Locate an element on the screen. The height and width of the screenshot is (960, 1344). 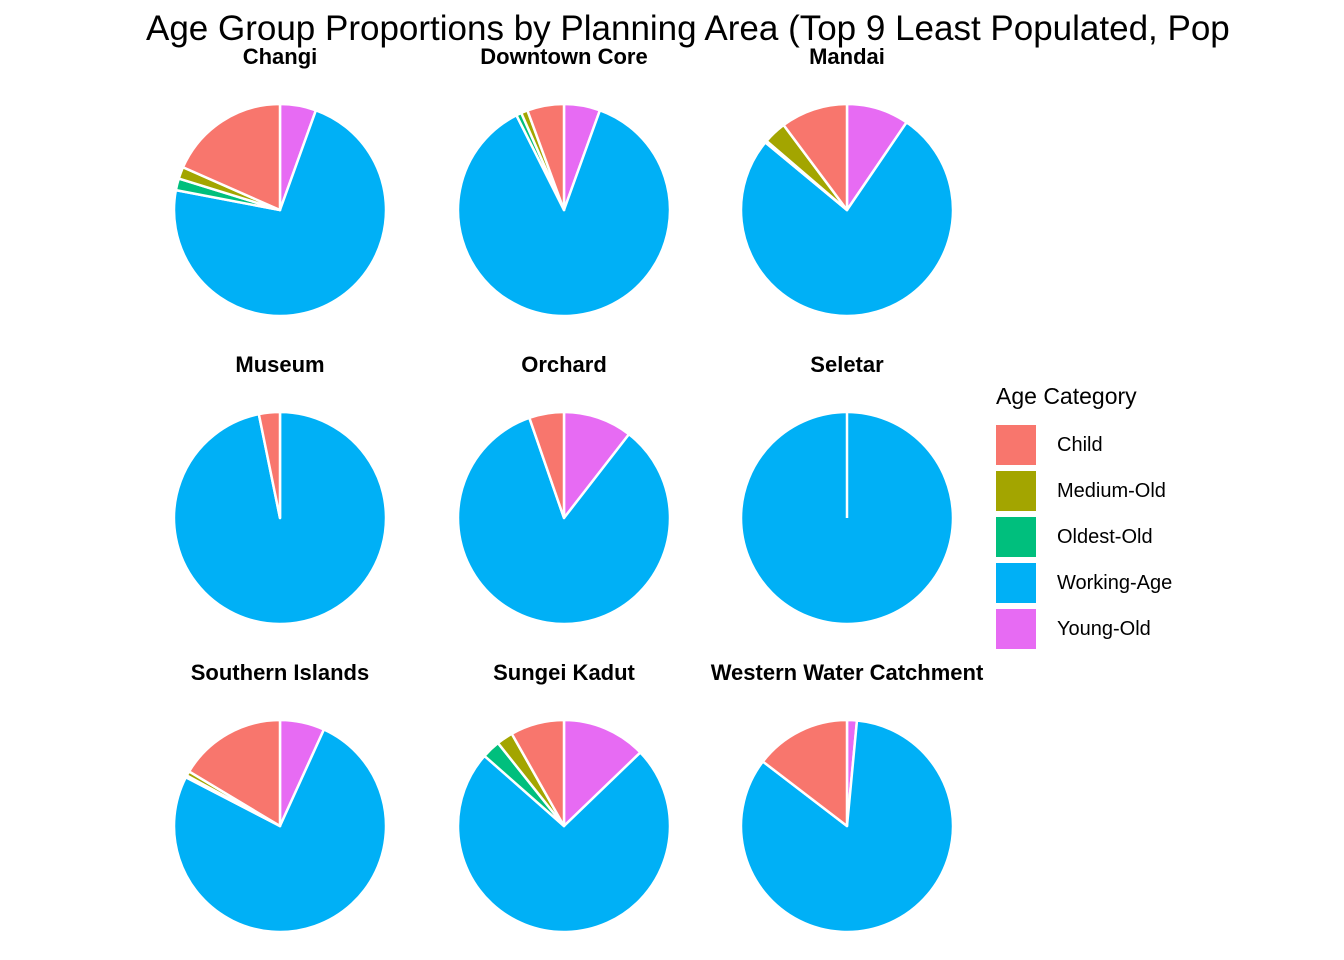
facet-label: Mandai is located at coordinates (847, 56).